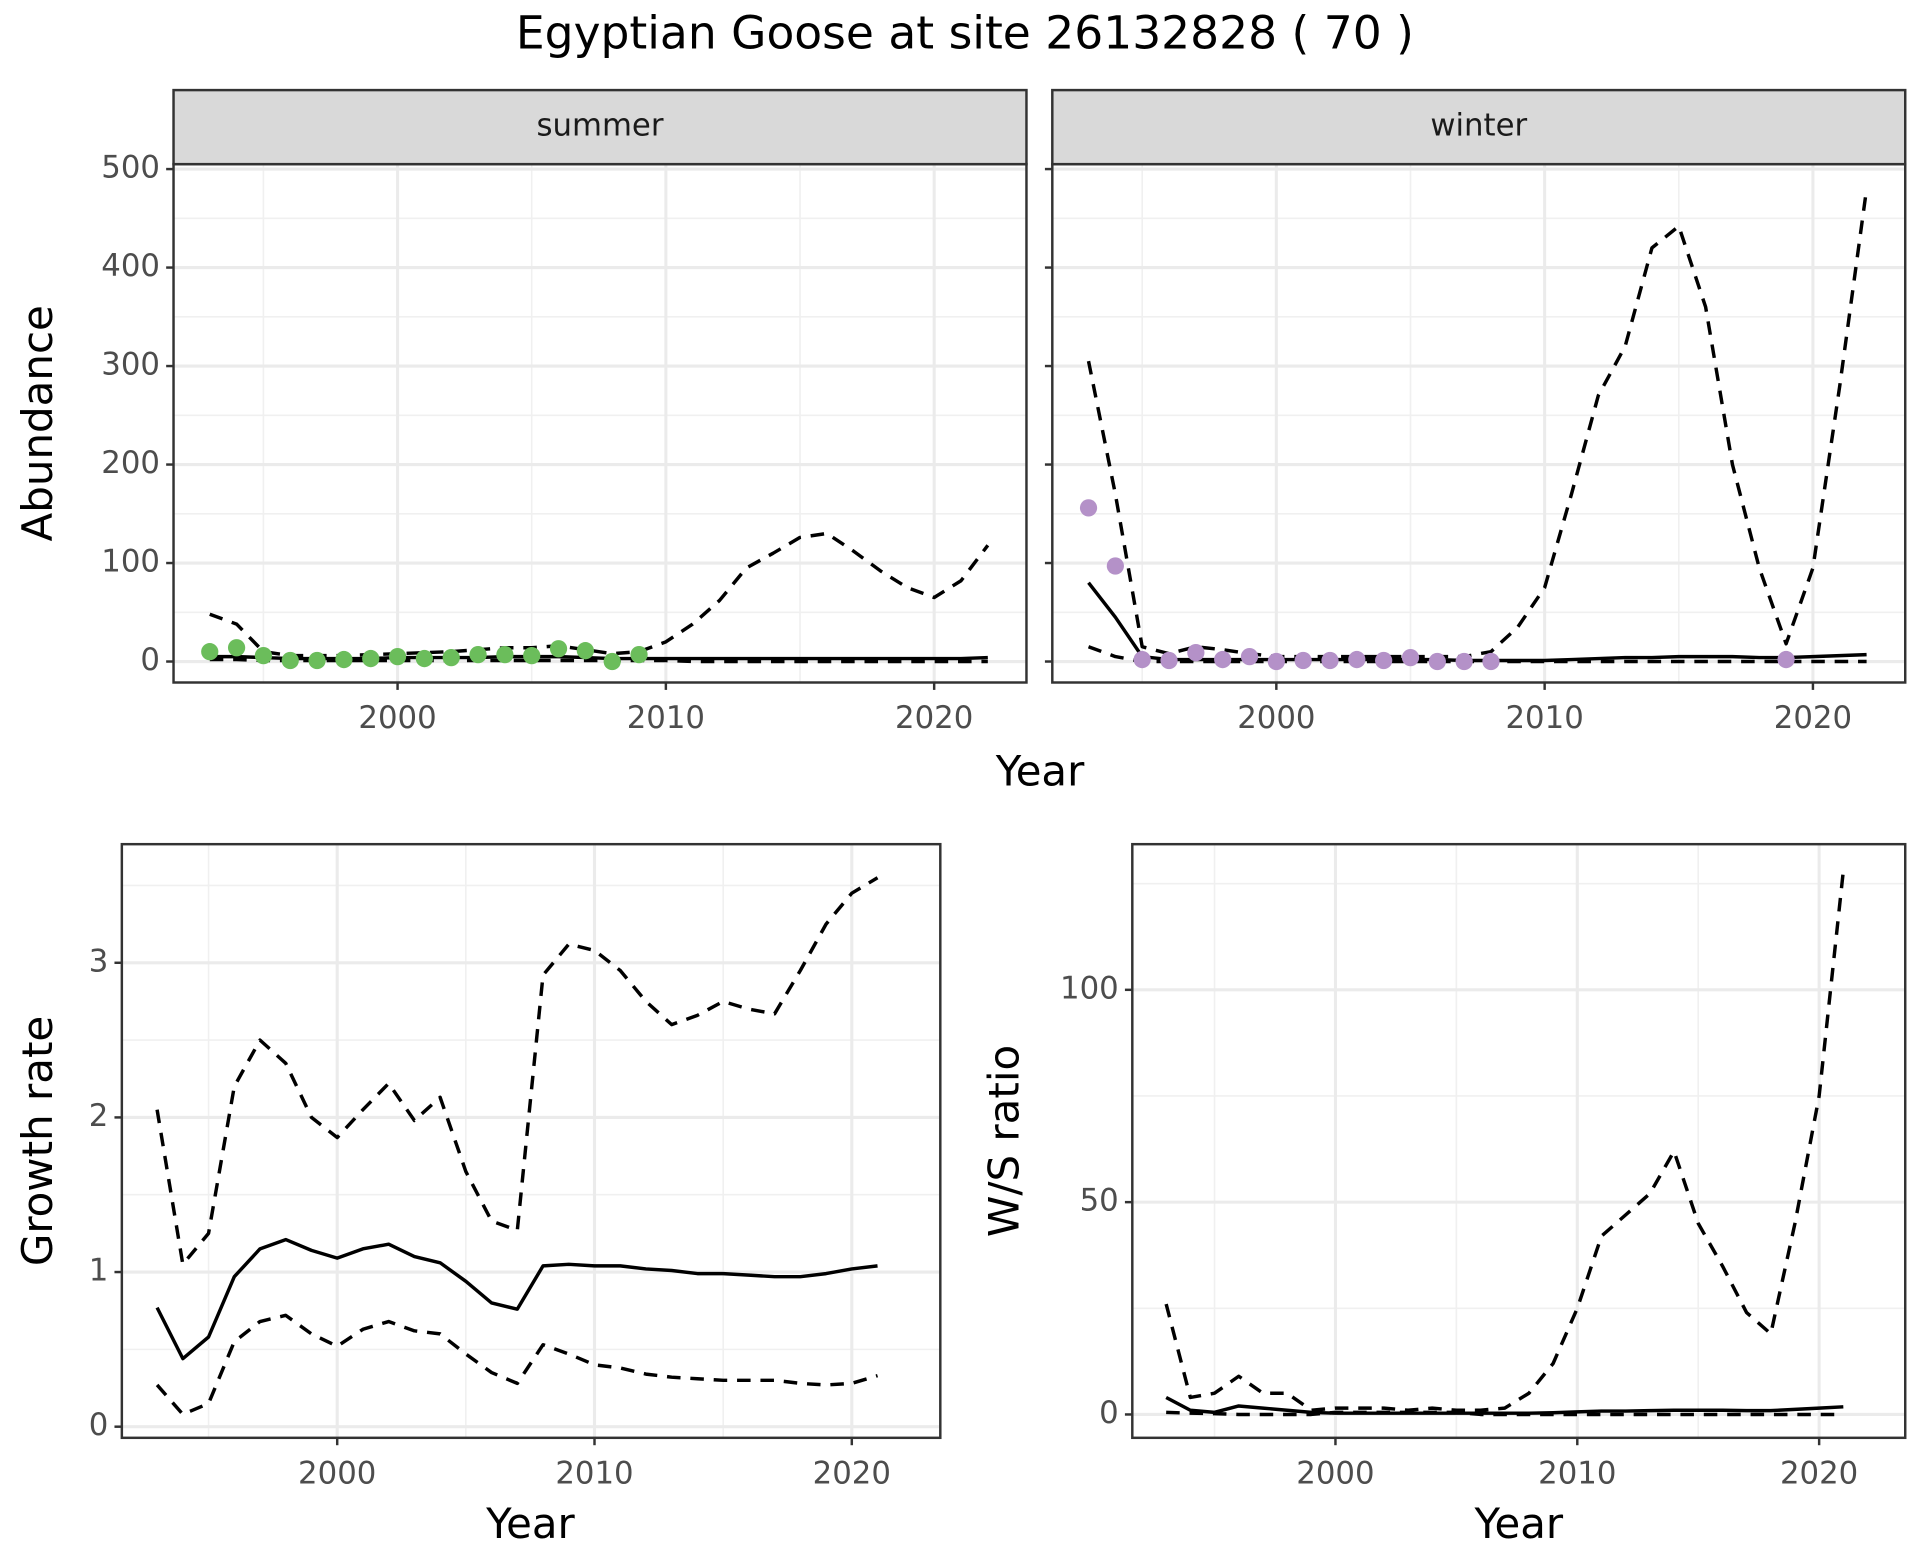 The width and height of the screenshot is (1920, 1560). What do you see at coordinates (37, 423) in the screenshot?
I see `y-axis-label: Abundance` at bounding box center [37, 423].